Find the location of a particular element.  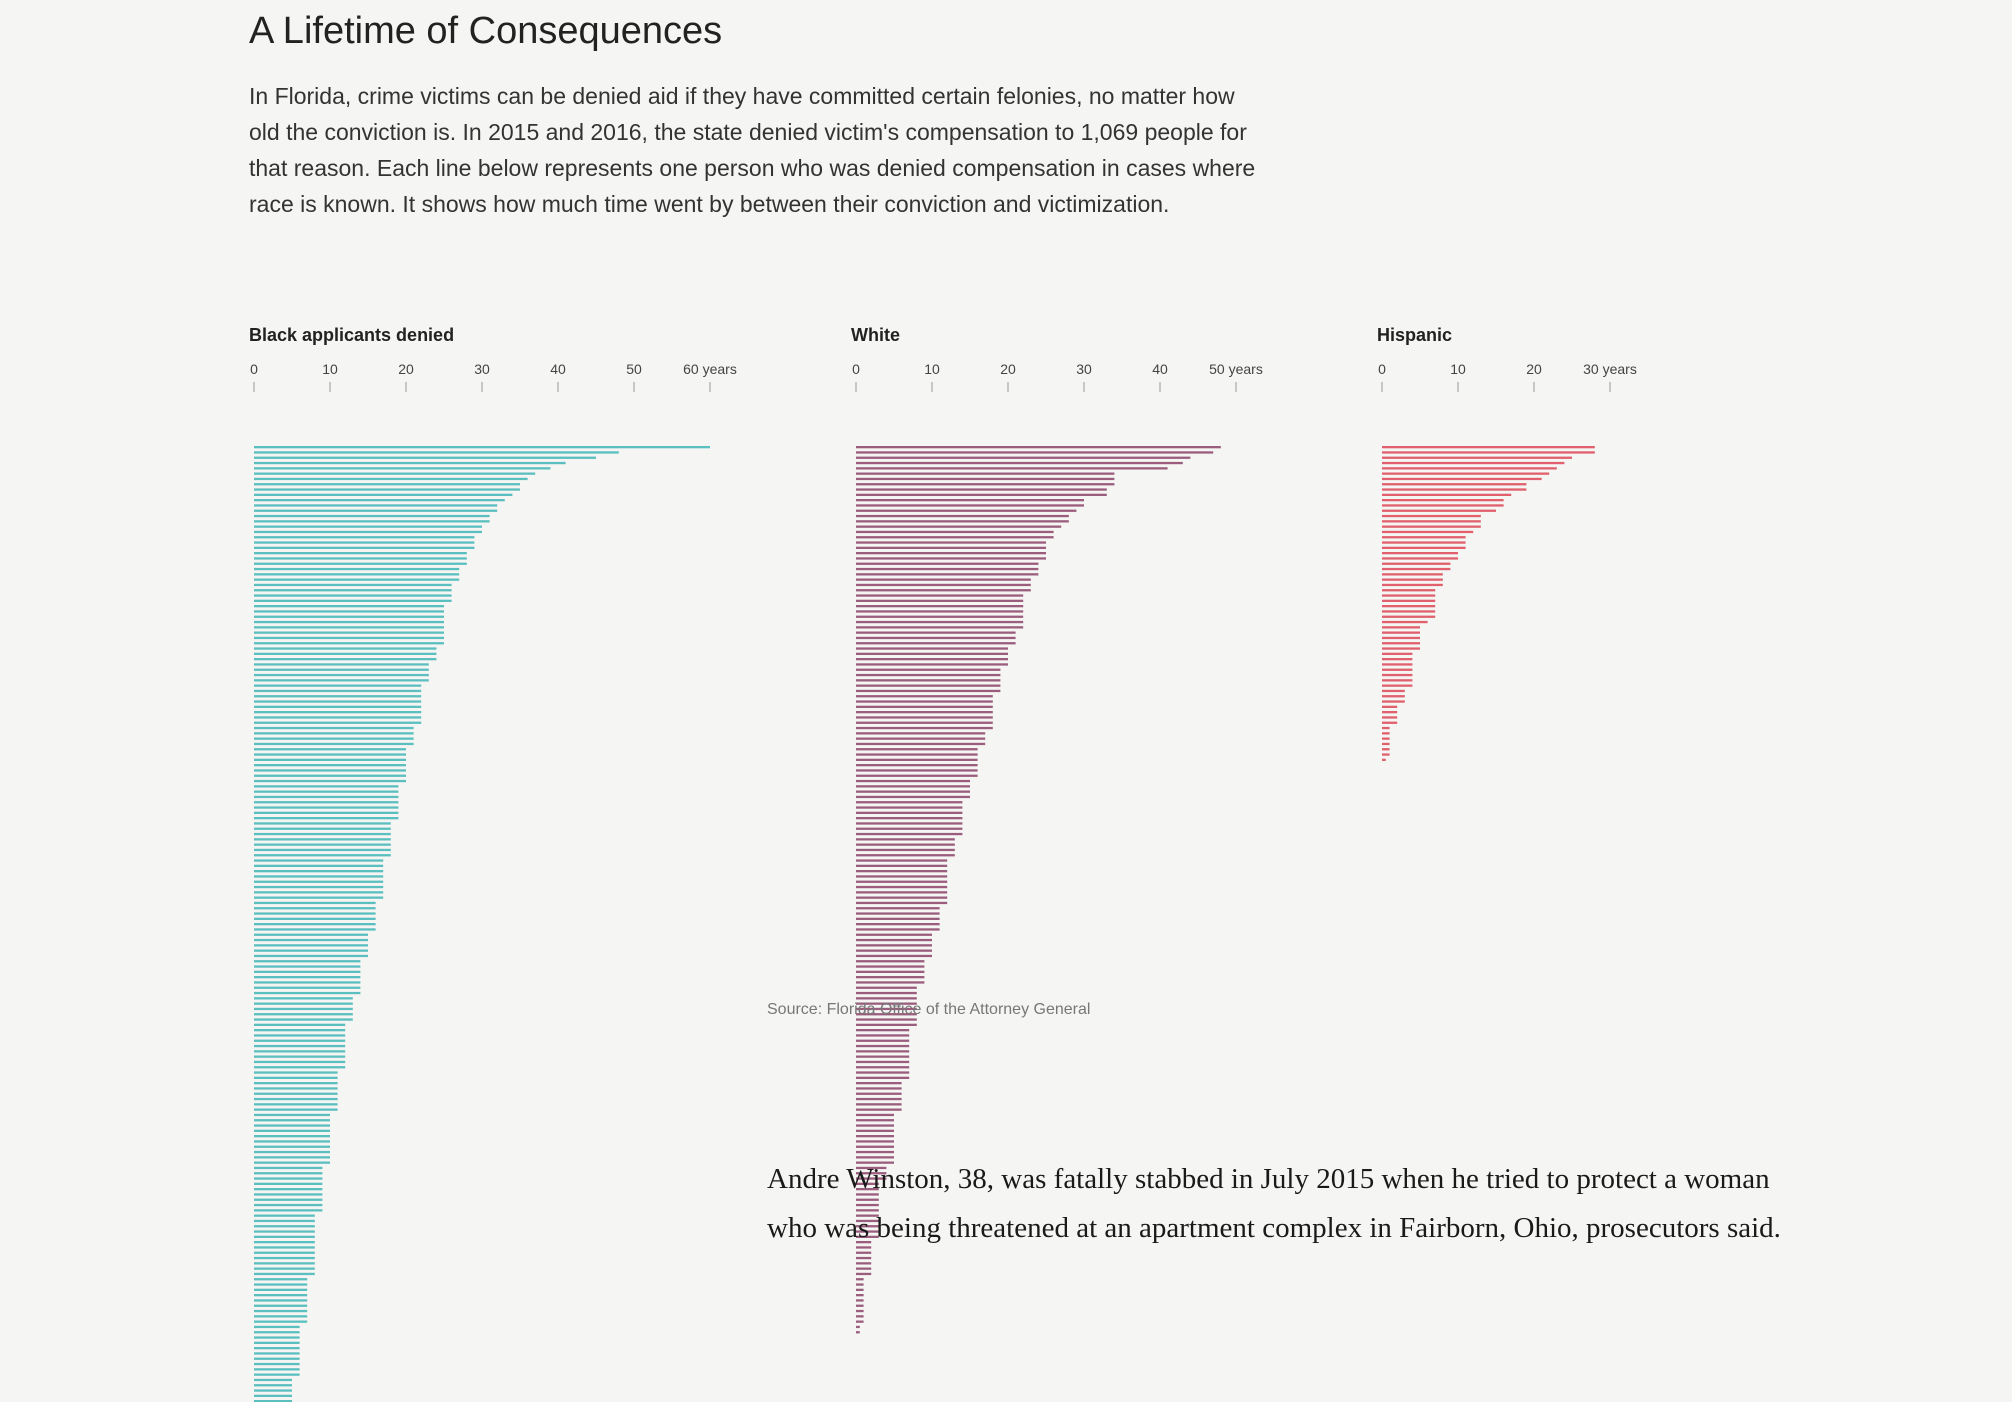

tick-label-hispanic: 0 is located at coordinates (1382, 369).